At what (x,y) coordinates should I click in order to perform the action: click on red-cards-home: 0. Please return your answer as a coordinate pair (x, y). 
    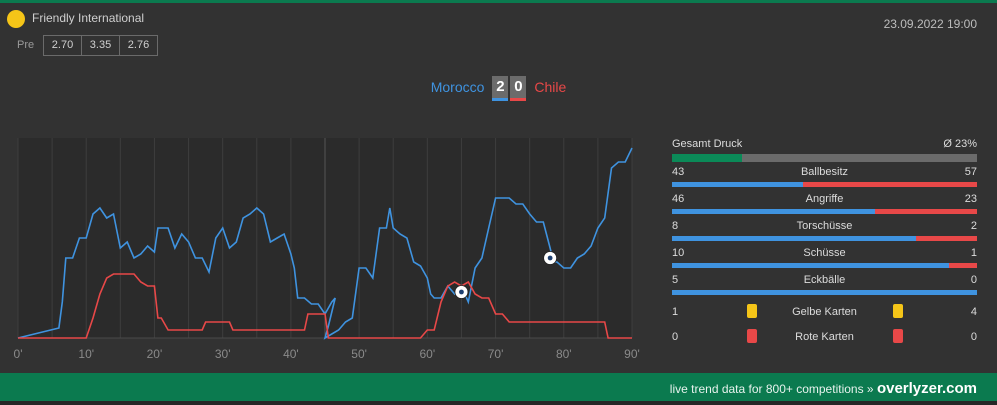
    Looking at the image, I should click on (675, 337).